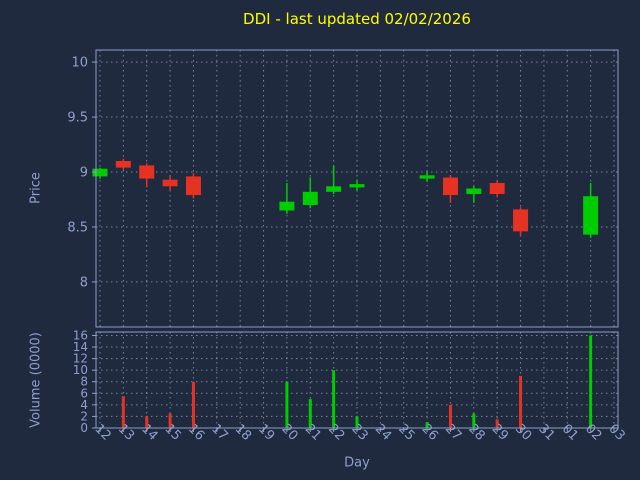 This screenshot has width=640, height=480. I want to click on volume-tick-label: 8, so click(84, 382).